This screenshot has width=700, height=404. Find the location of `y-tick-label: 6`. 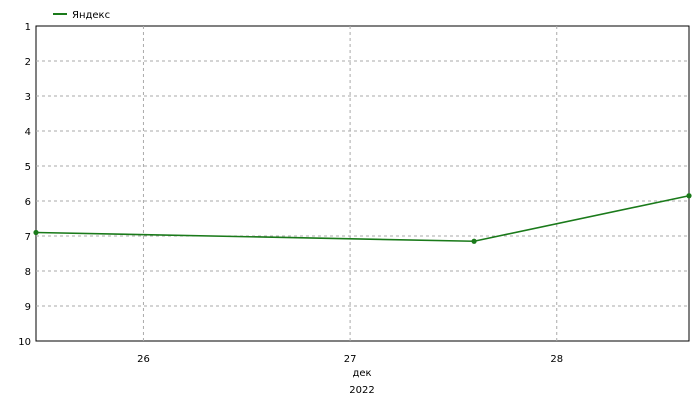

y-tick-label: 6 is located at coordinates (28, 202).